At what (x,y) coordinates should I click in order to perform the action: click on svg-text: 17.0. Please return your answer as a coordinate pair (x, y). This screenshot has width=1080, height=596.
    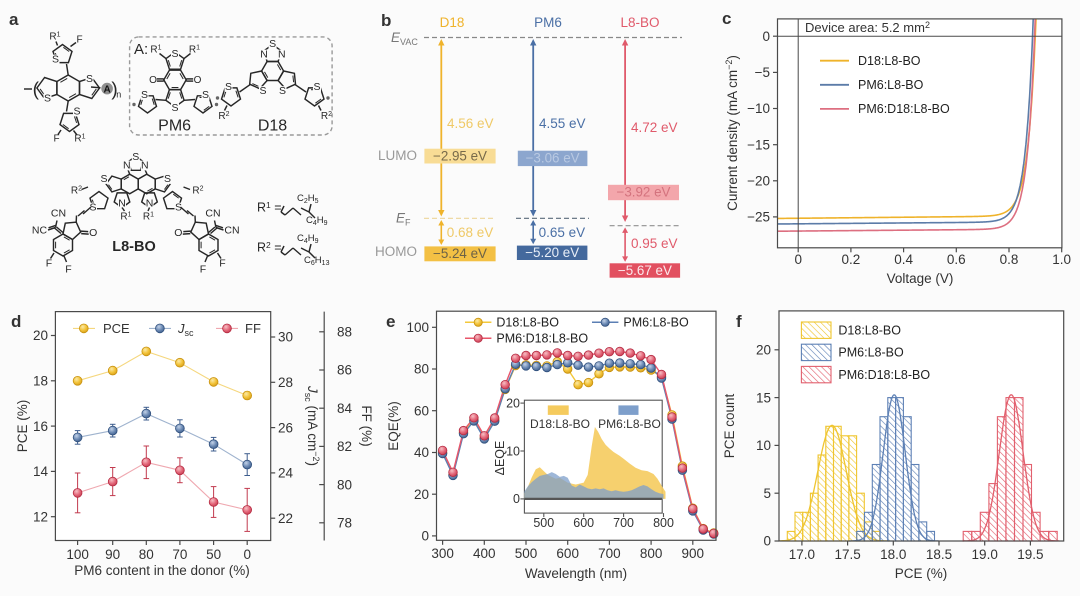
    Looking at the image, I should click on (802, 554).